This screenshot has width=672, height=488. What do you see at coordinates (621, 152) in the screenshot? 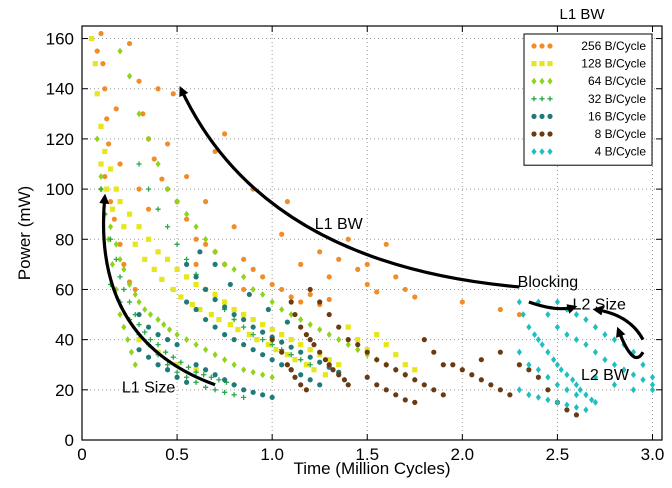
I see `legend-label: 4 B/Cycle` at bounding box center [621, 152].